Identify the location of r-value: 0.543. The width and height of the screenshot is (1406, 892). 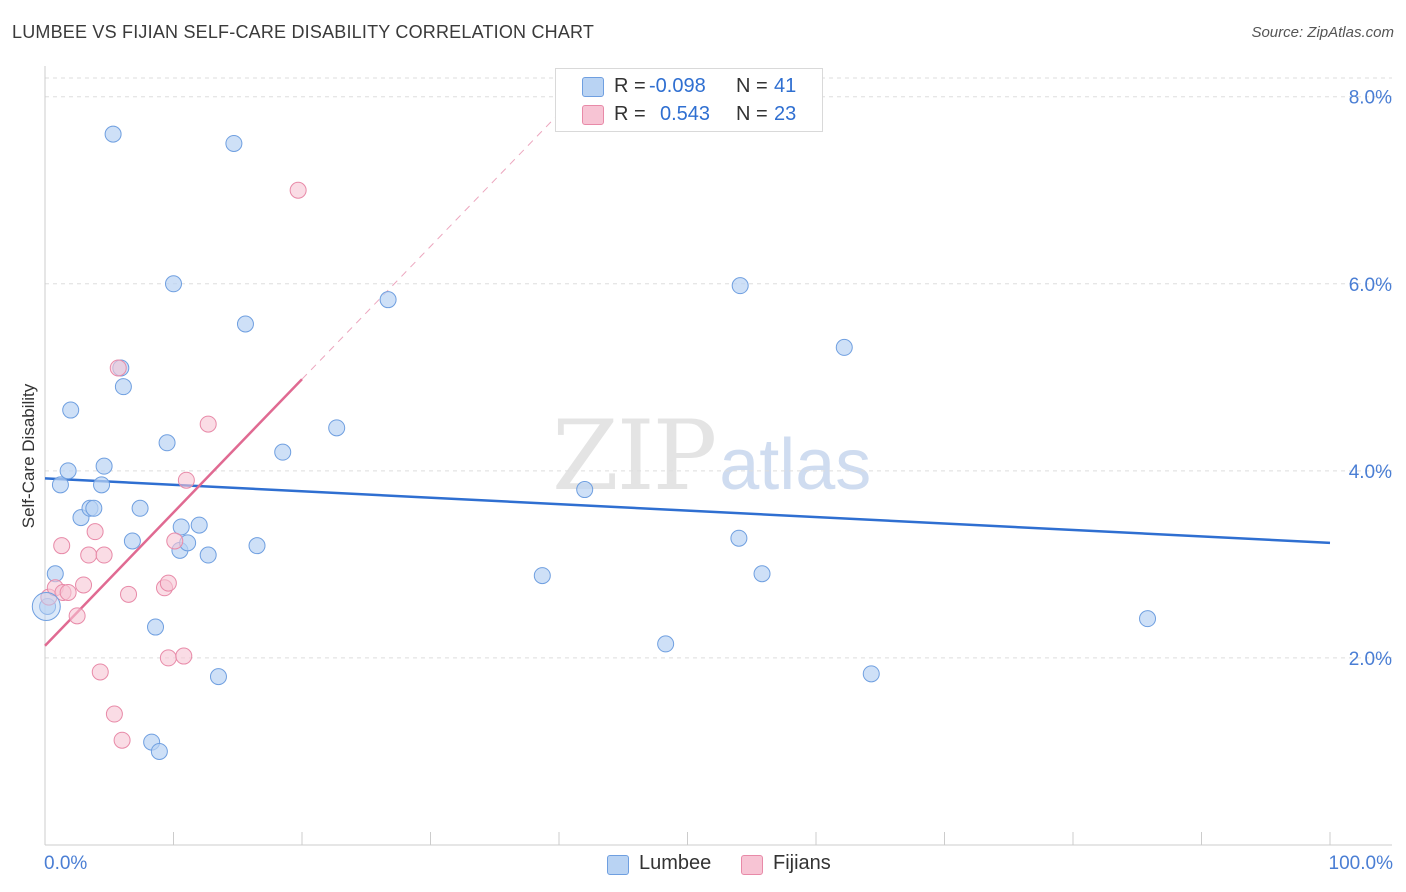
(685, 114).